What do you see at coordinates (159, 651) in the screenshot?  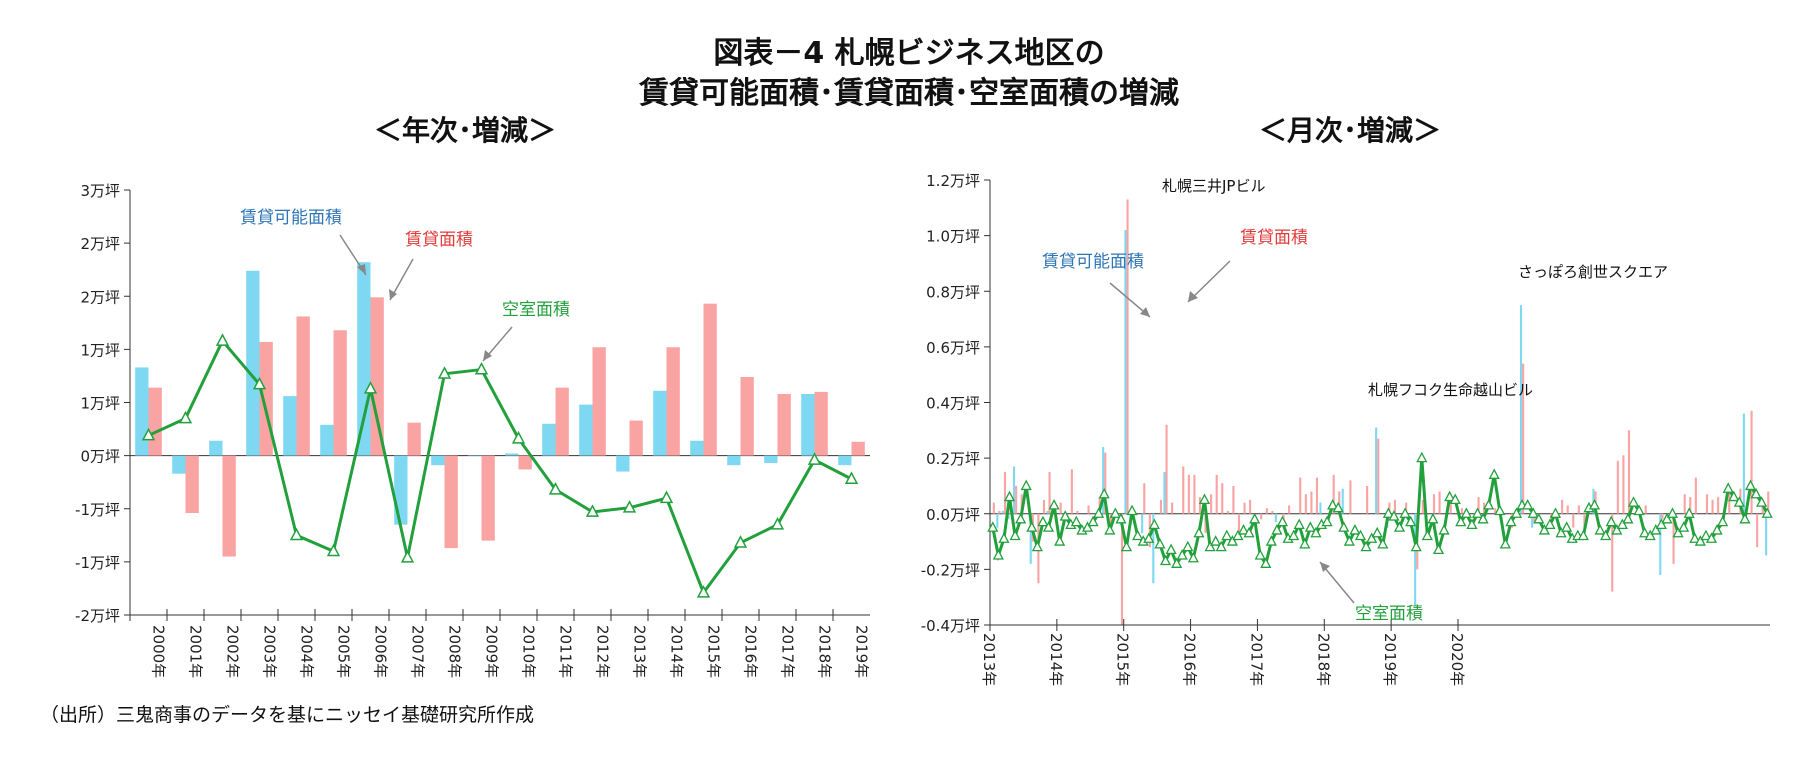 I see `x-tick-label: 2000年` at bounding box center [159, 651].